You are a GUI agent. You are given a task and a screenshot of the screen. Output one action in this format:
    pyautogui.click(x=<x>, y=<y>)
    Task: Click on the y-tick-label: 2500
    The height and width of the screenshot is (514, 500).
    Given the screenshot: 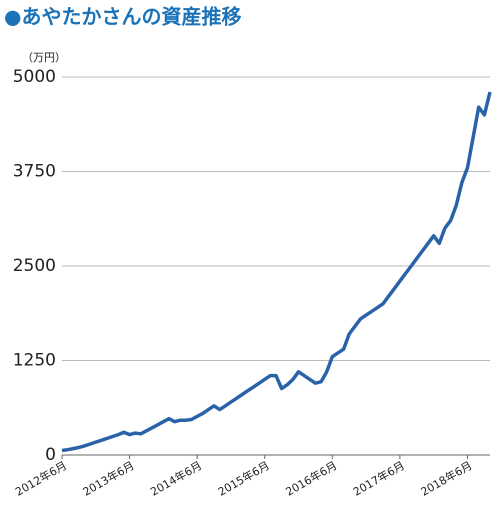 What is the action you would take?
    pyautogui.click(x=34, y=266)
    